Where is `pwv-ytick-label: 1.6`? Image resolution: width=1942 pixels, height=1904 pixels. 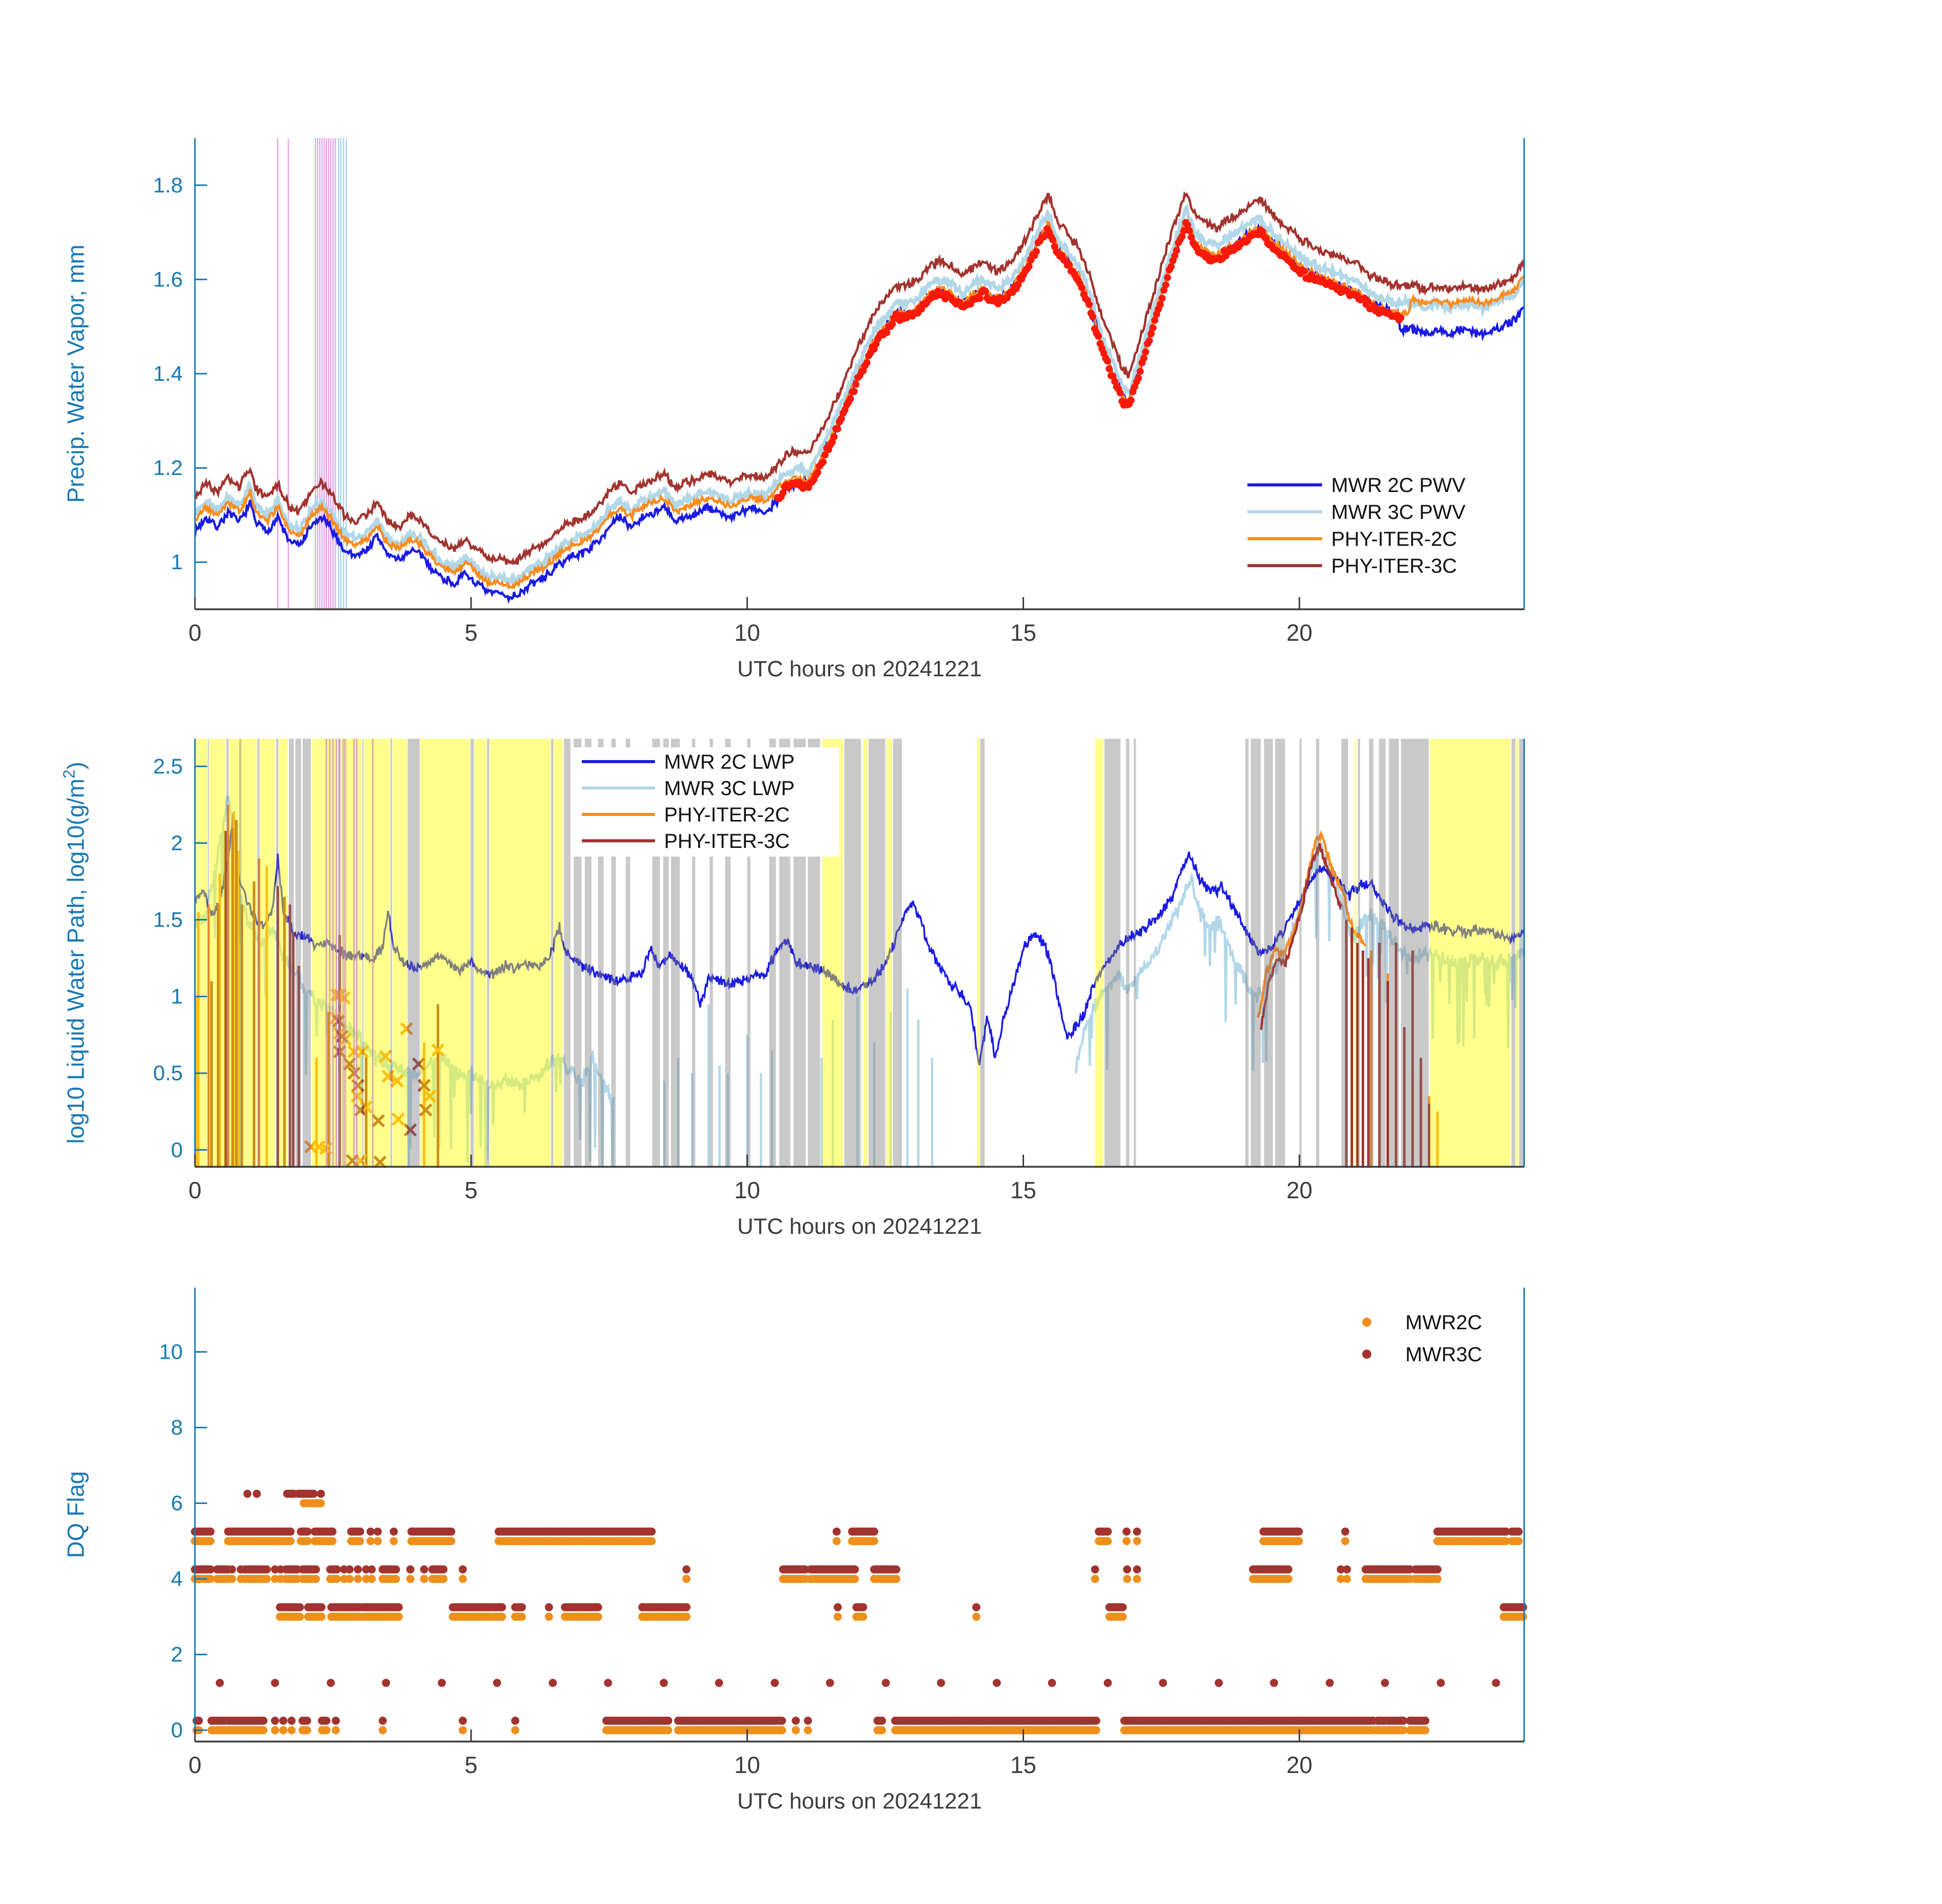 pwv-ytick-label: 1.6 is located at coordinates (168, 279).